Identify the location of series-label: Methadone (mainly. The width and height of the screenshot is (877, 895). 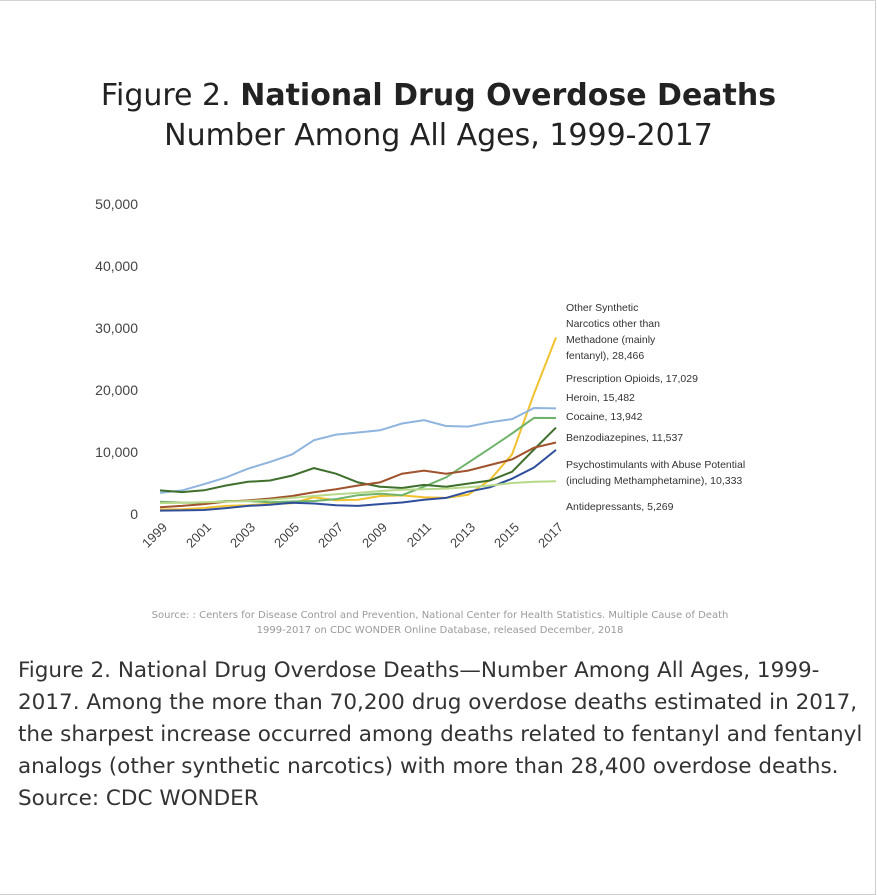
(611, 340).